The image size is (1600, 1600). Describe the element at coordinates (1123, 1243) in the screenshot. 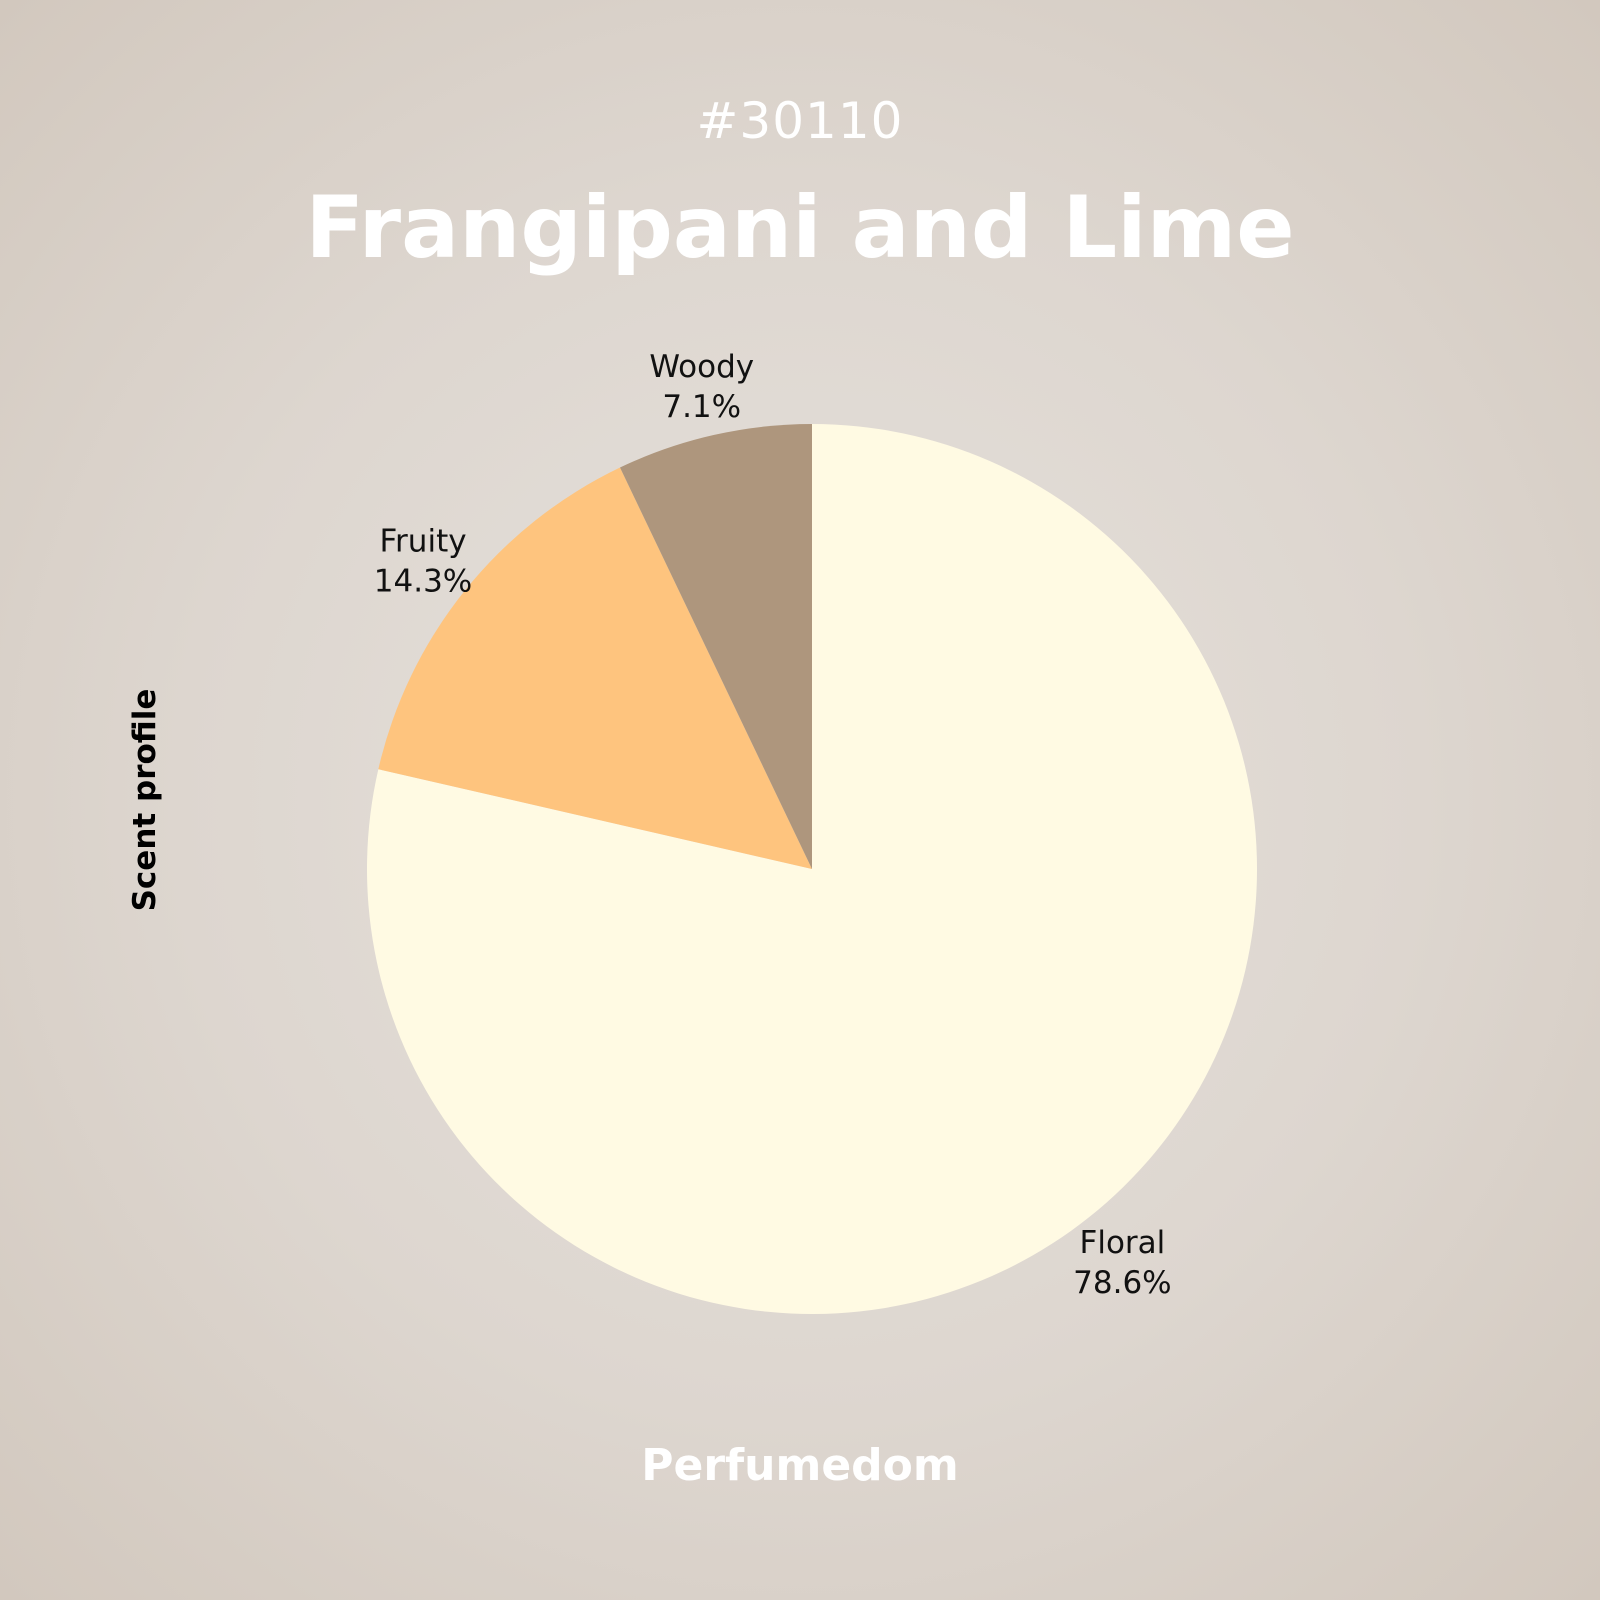

I see `slice-label-floral: Floral` at that location.